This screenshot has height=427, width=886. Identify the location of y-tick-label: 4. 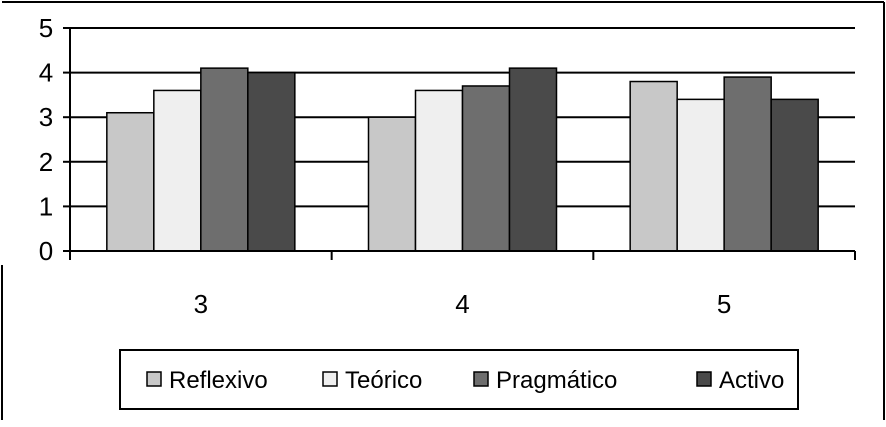
(46, 73).